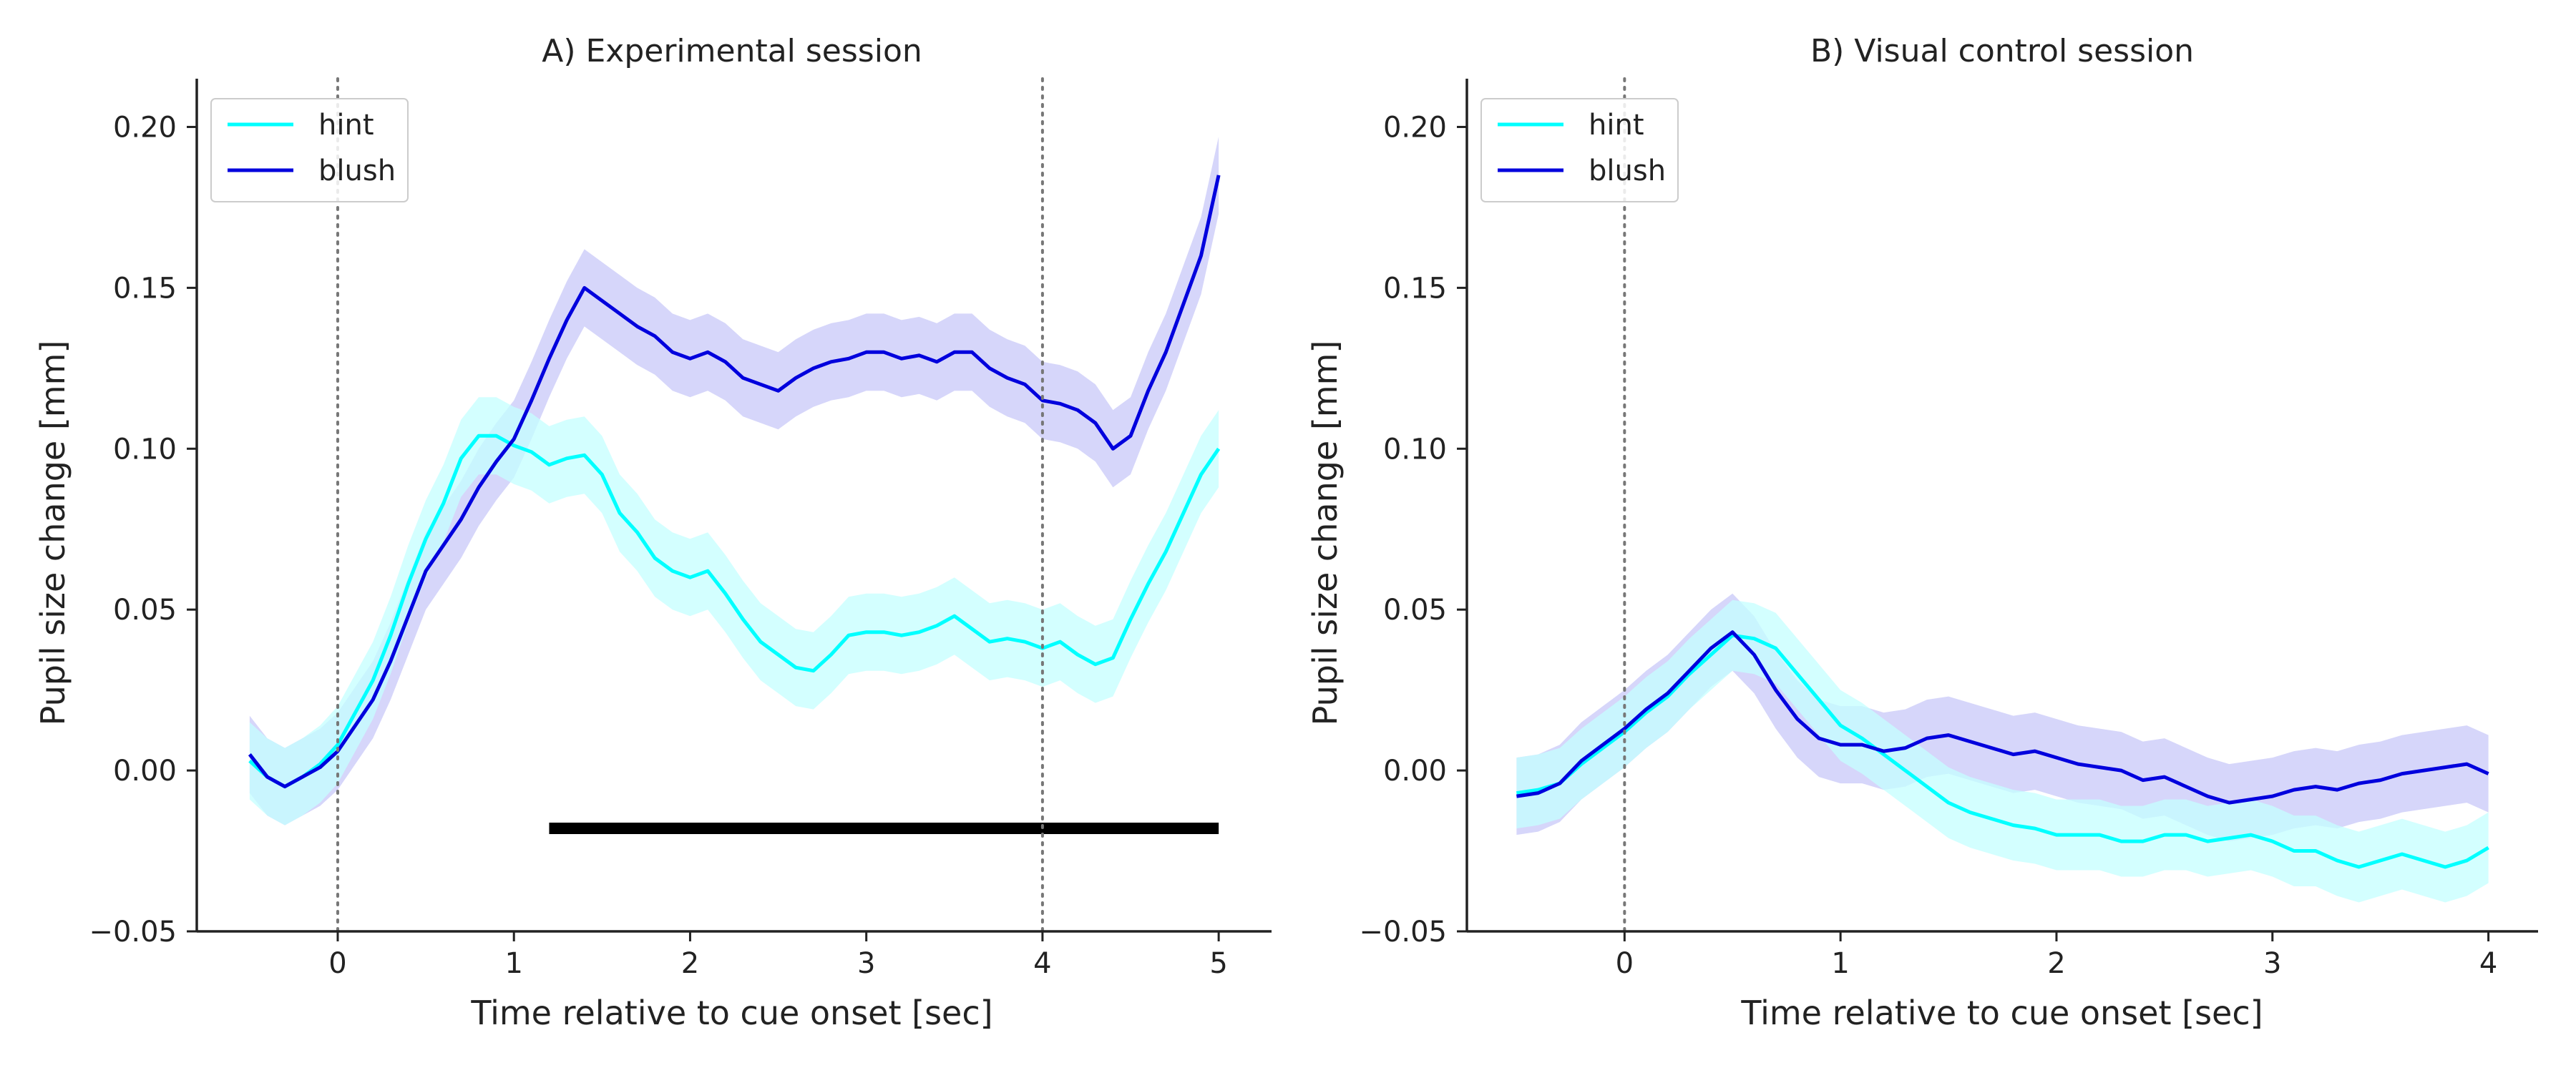 This screenshot has width=2576, height=1073. What do you see at coordinates (2002, 717) in the screenshot?
I see `series-line-blush` at bounding box center [2002, 717].